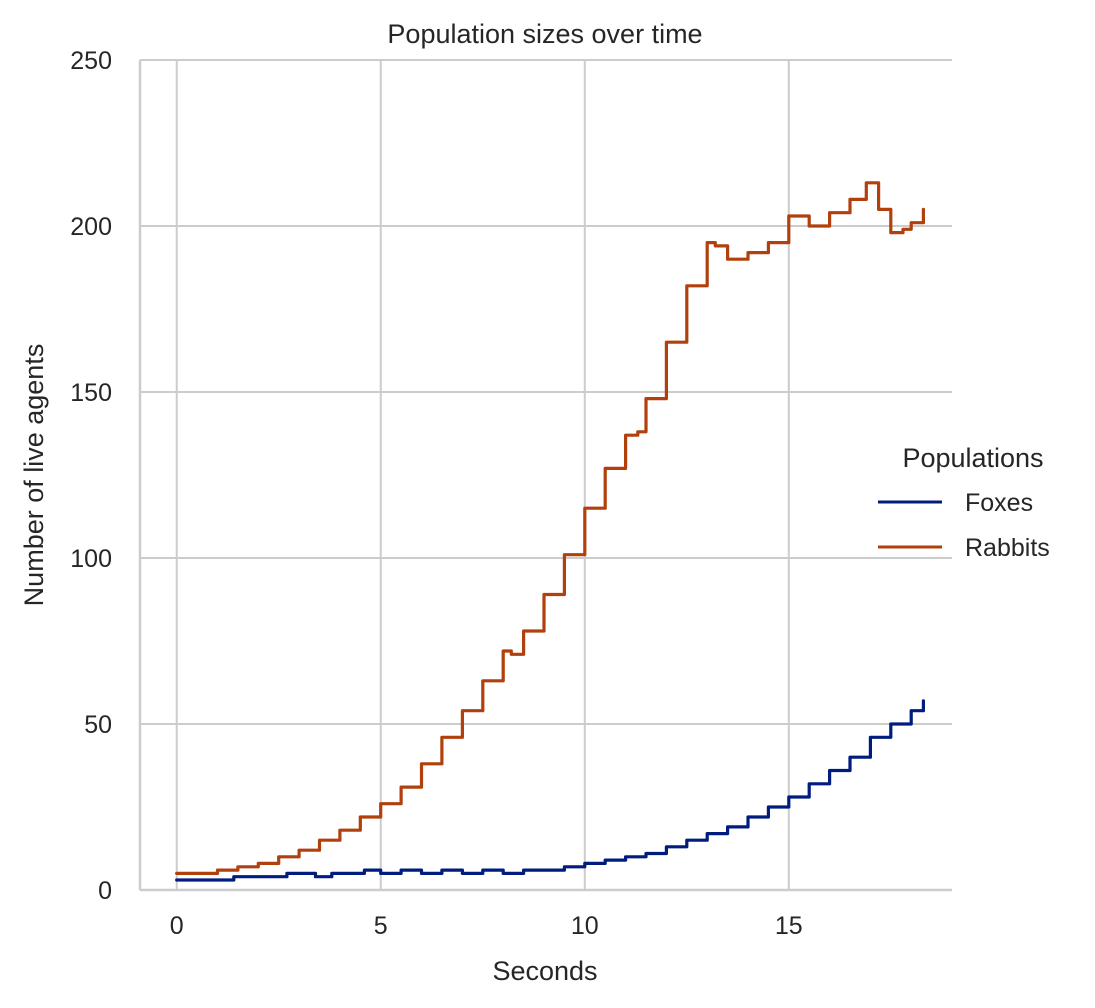  What do you see at coordinates (98, 725) in the screenshot?
I see `y-tick-label: 50` at bounding box center [98, 725].